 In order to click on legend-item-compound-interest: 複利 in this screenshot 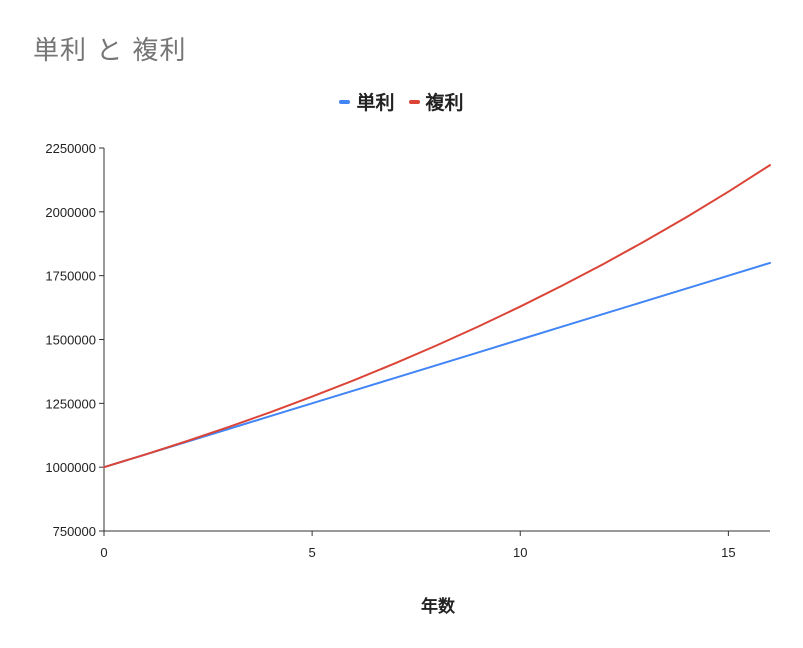, I will do `click(436, 101)`.